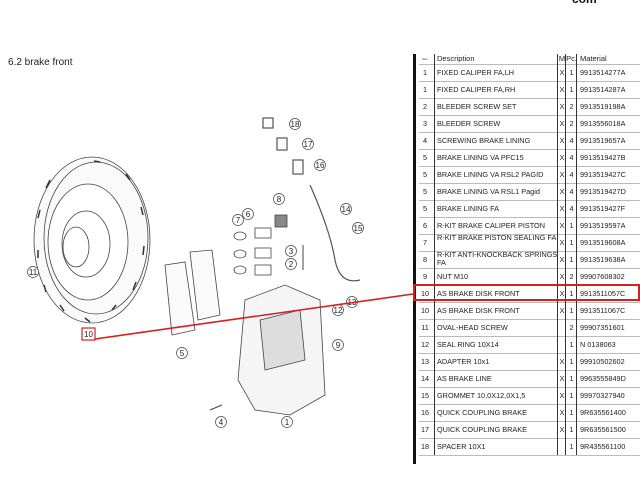 The image size is (640, 480). I want to click on table-row: 1 FIXED CALIPER FA,LH X 1 9913514277A, so click(529, 72).